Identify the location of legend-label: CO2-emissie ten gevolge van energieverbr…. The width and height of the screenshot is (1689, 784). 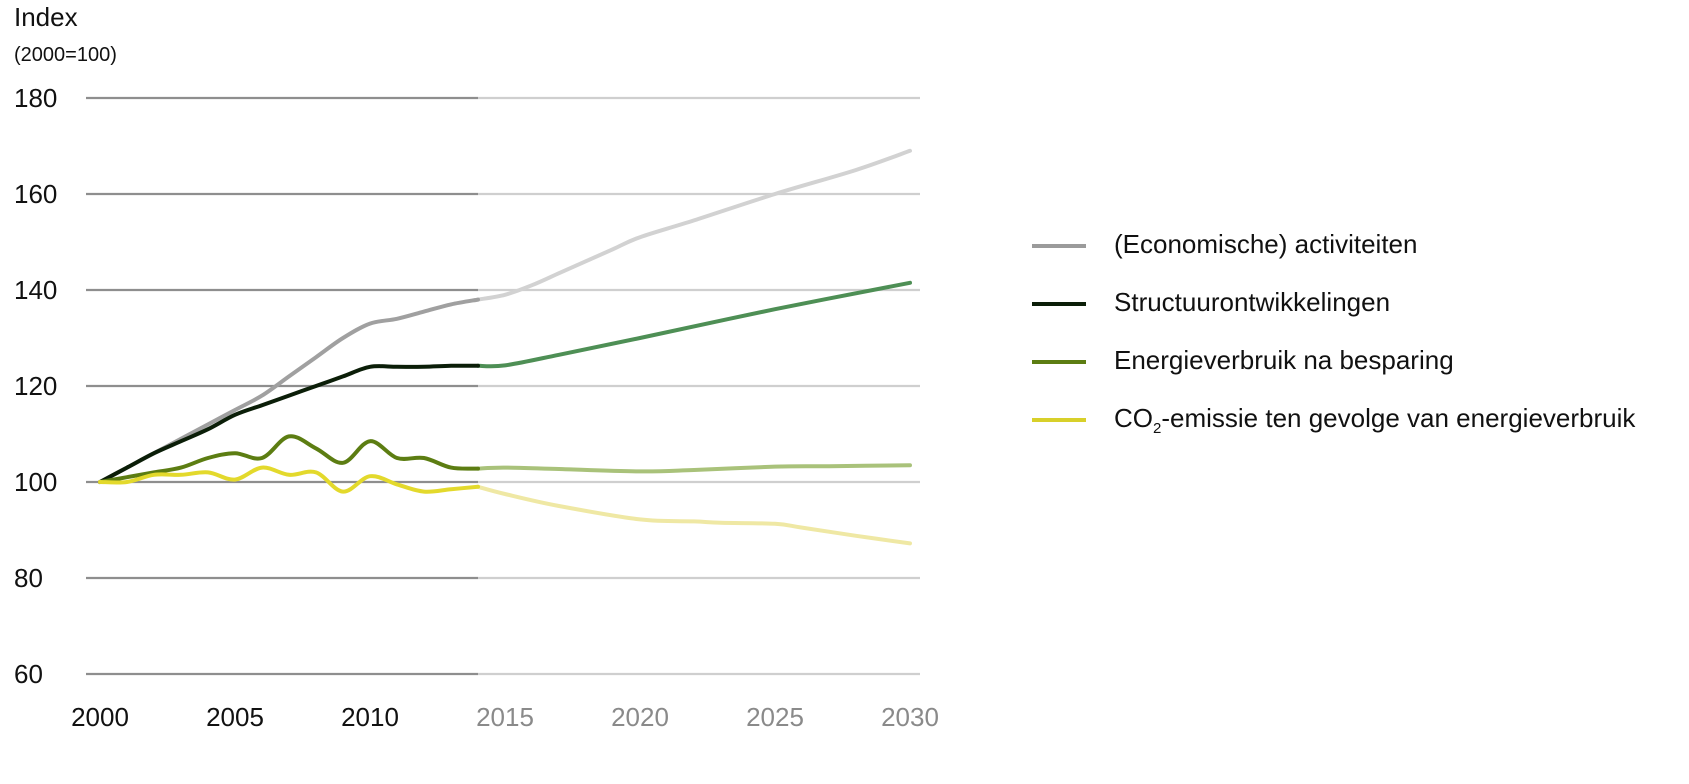
(1374, 423).